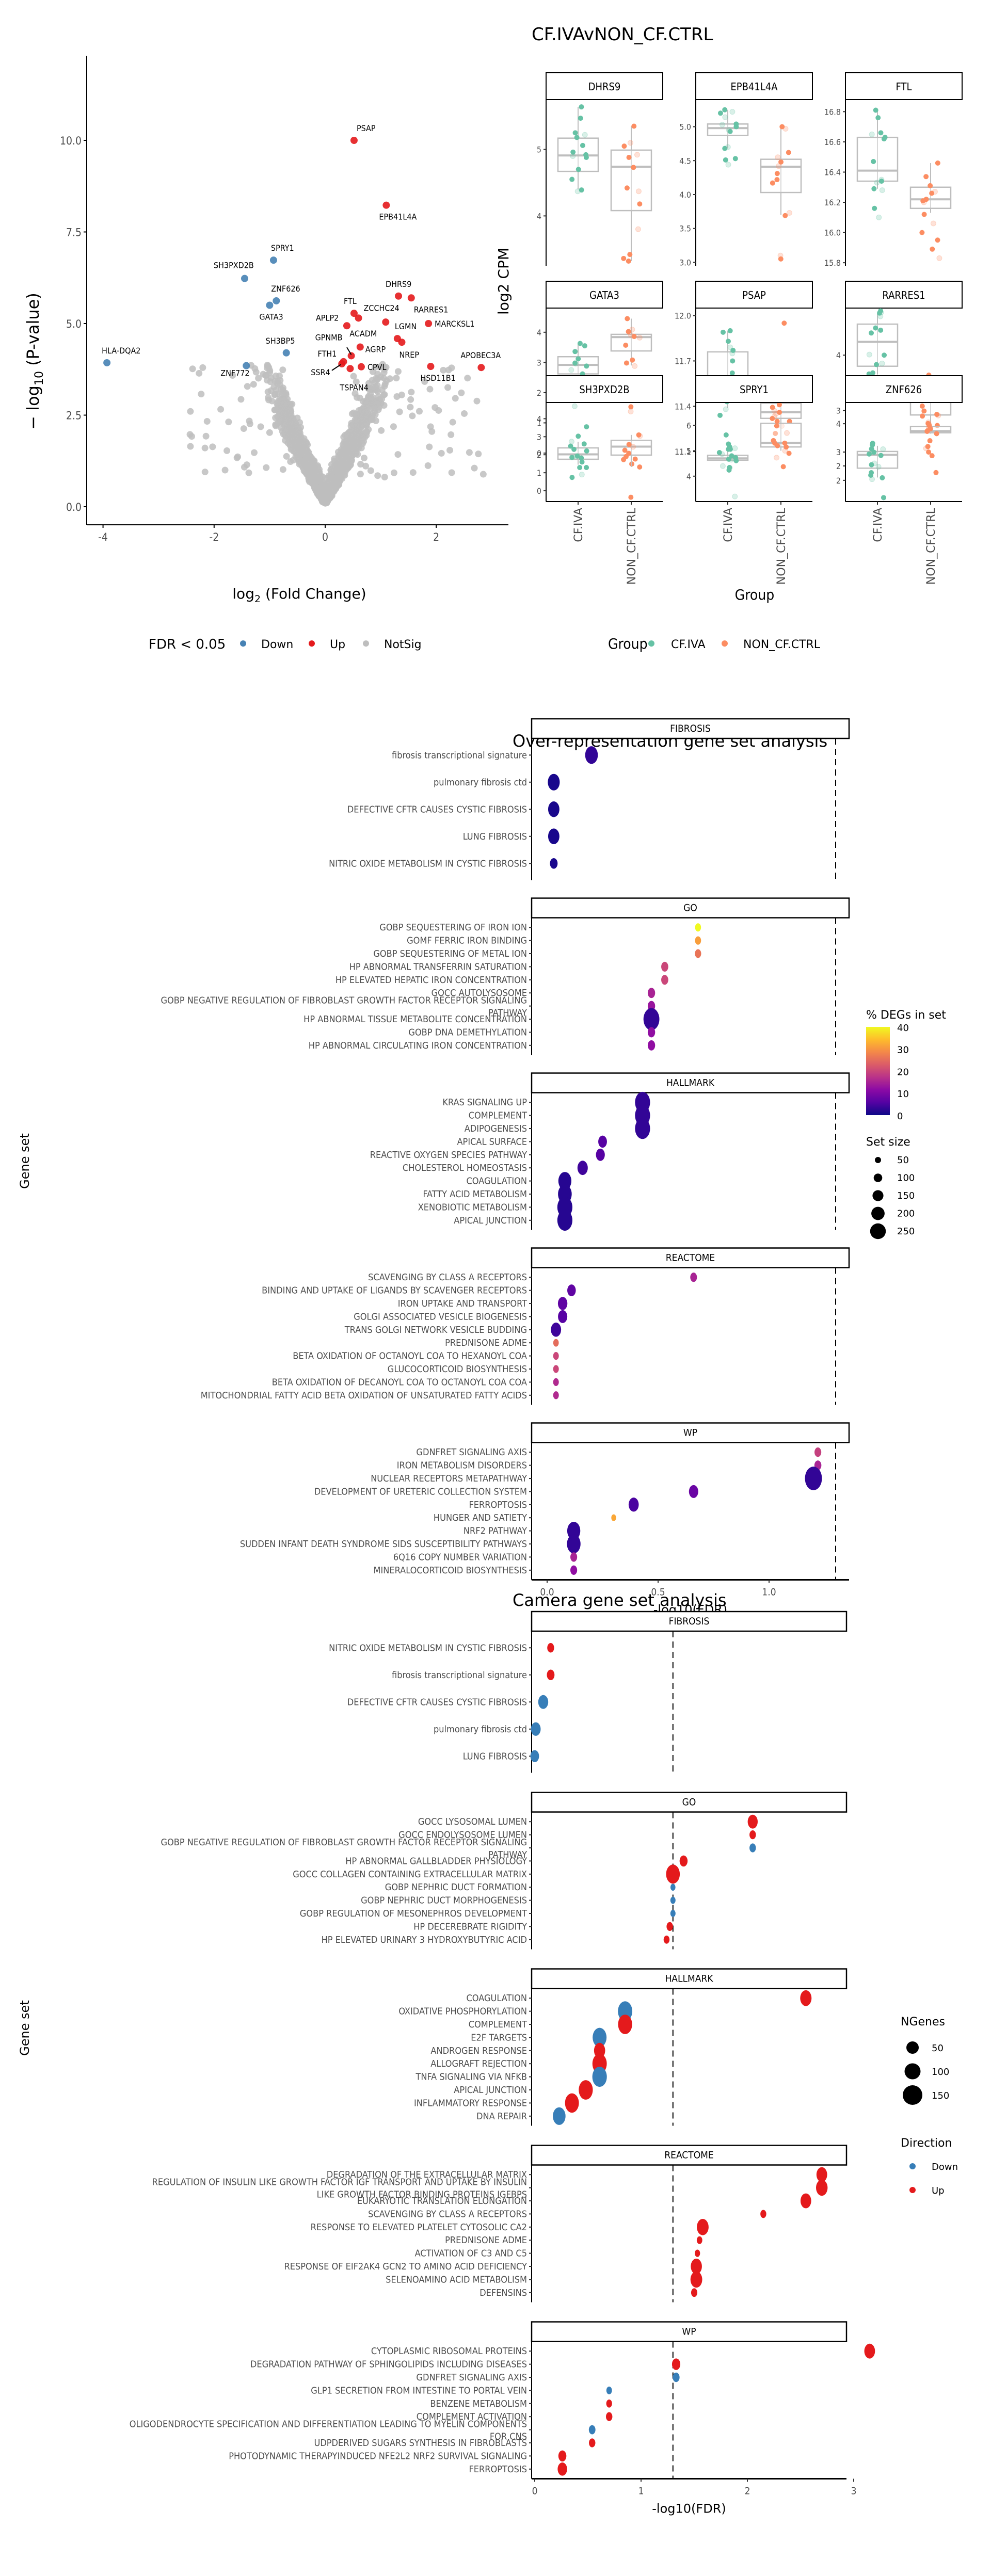 The height and width of the screenshot is (2576, 991). I want to click on gene-label: ZCCHC24, so click(381, 308).